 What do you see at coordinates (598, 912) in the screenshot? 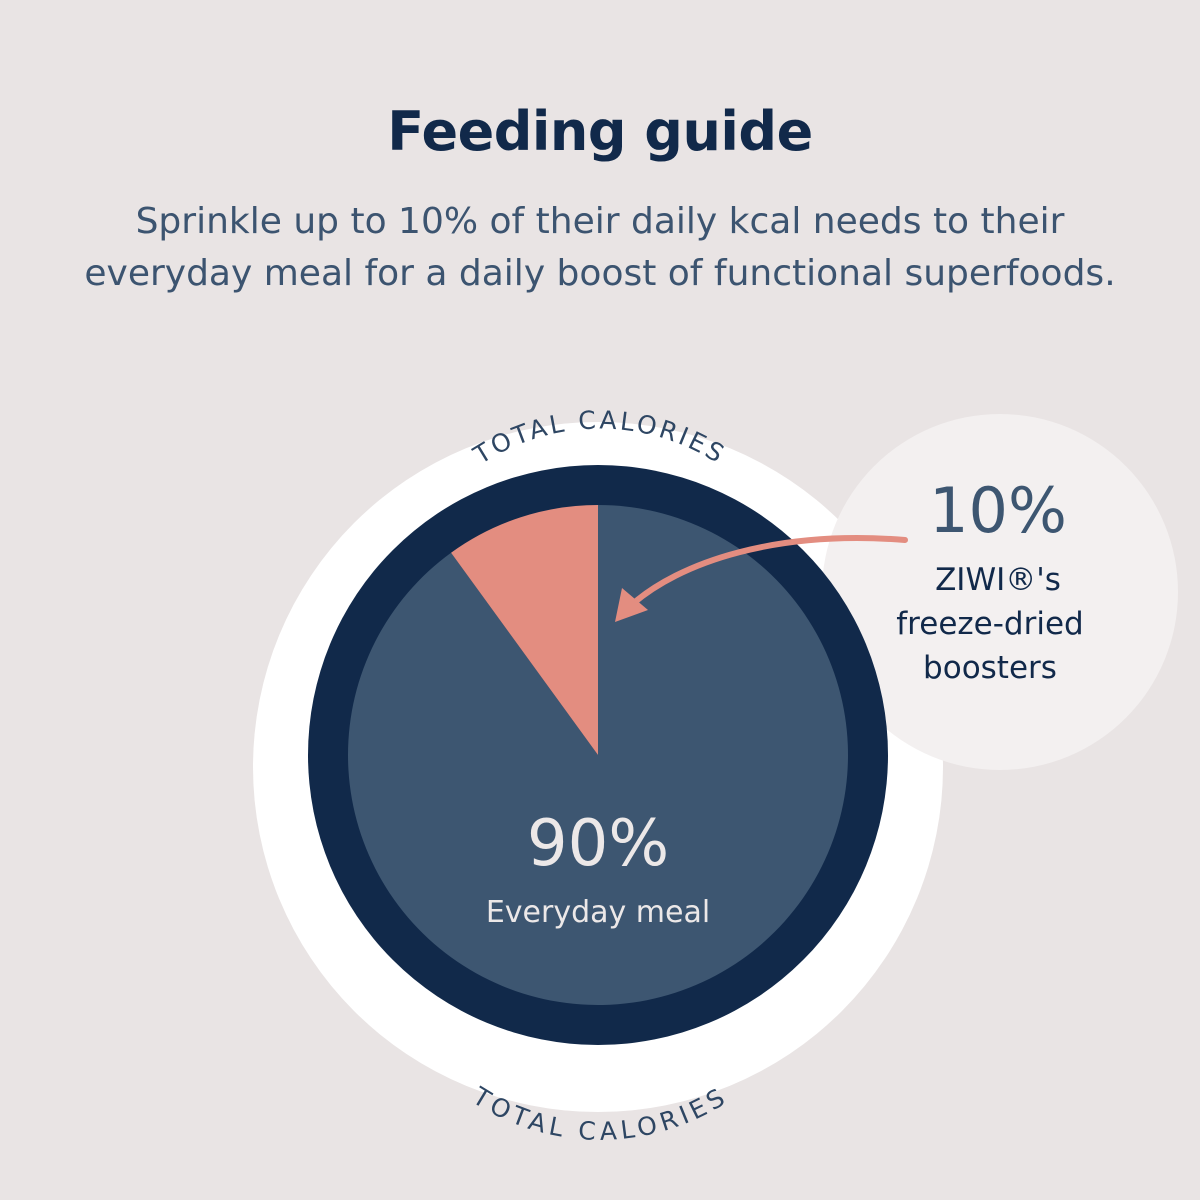
I see `main-label: Everyday meal` at bounding box center [598, 912].